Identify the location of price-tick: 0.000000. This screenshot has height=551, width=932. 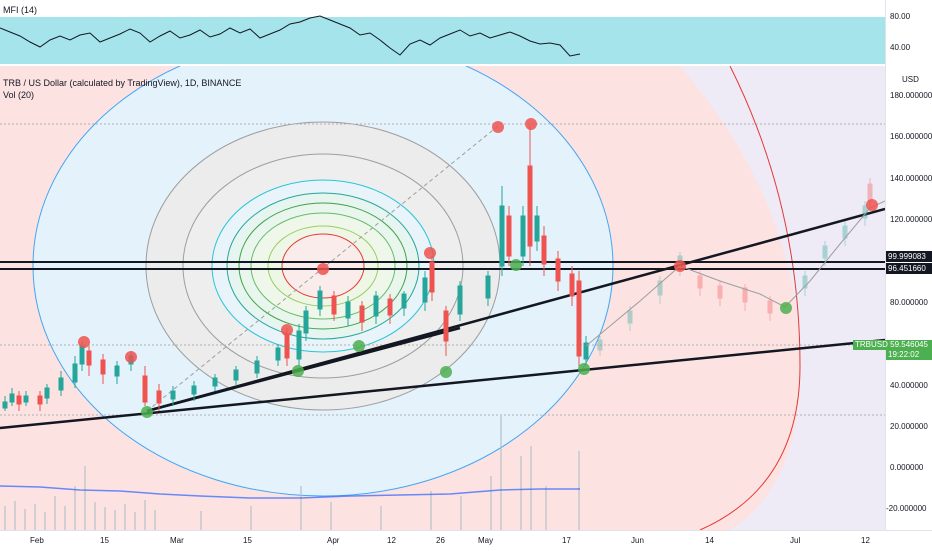
(907, 467).